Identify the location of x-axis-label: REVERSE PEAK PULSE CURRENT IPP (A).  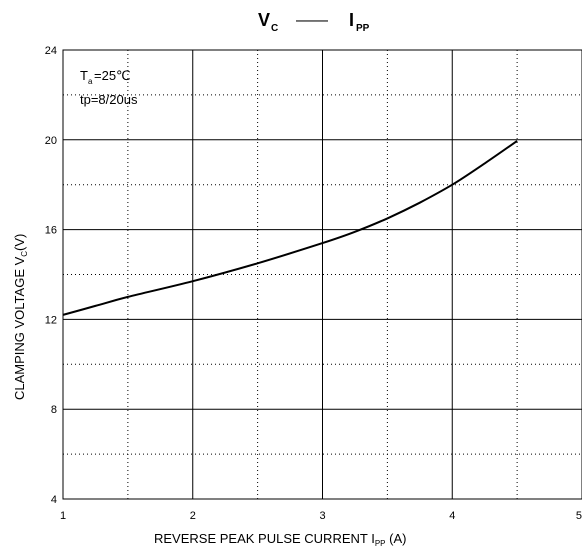
(280, 539).